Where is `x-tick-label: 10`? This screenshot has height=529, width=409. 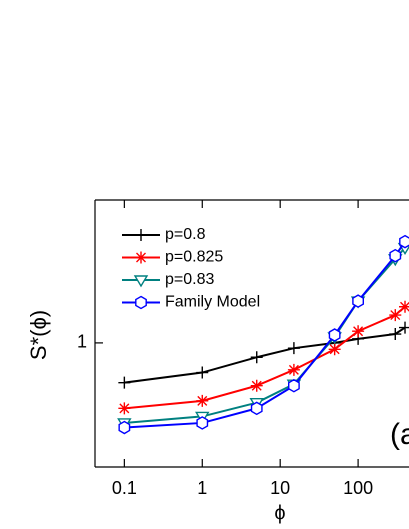
x-tick-label: 10 is located at coordinates (280, 488).